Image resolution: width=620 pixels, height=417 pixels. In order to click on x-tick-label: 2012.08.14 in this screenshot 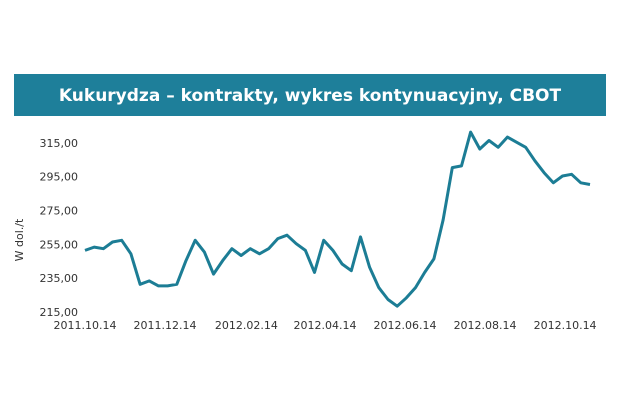, I will do `click(485, 325)`.